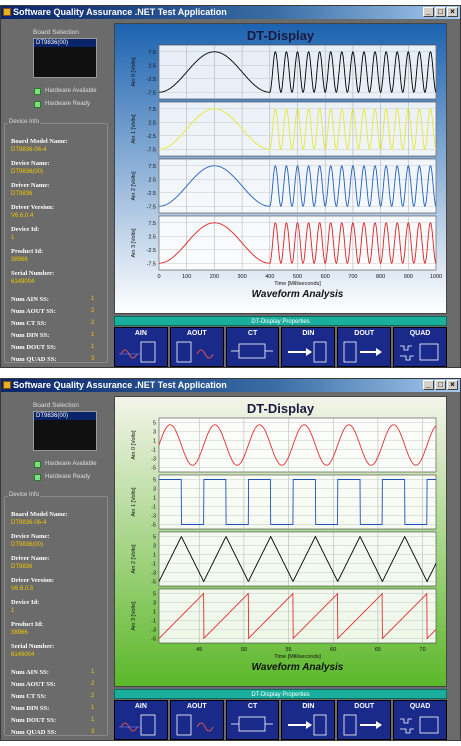 The height and width of the screenshot is (746, 461). I want to click on y-tick-label: -7.5, so click(151, 150).